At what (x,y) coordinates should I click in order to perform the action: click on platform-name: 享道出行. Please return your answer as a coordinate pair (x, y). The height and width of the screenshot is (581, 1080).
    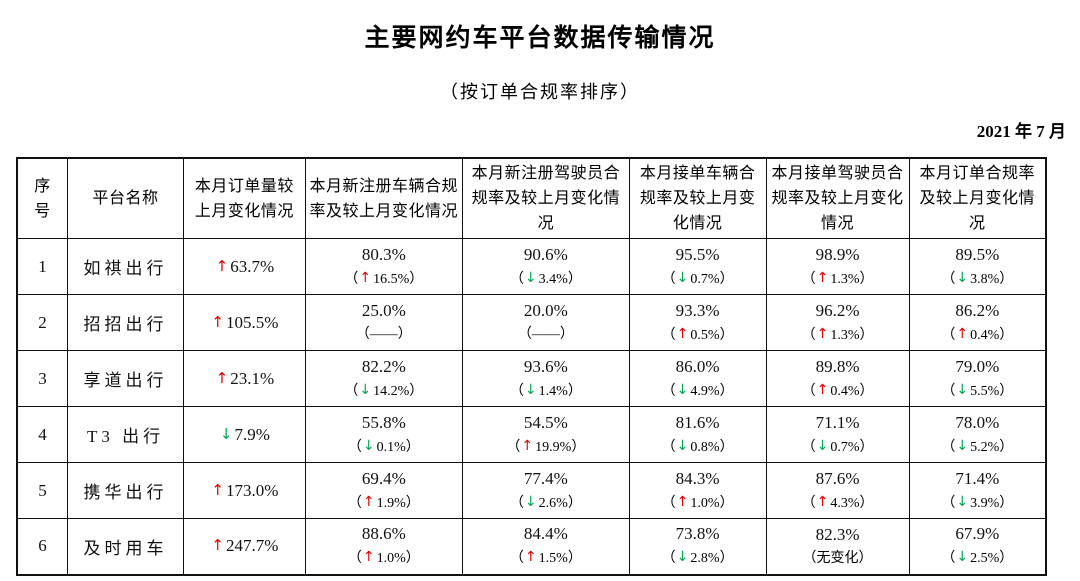
    Looking at the image, I should click on (125, 378).